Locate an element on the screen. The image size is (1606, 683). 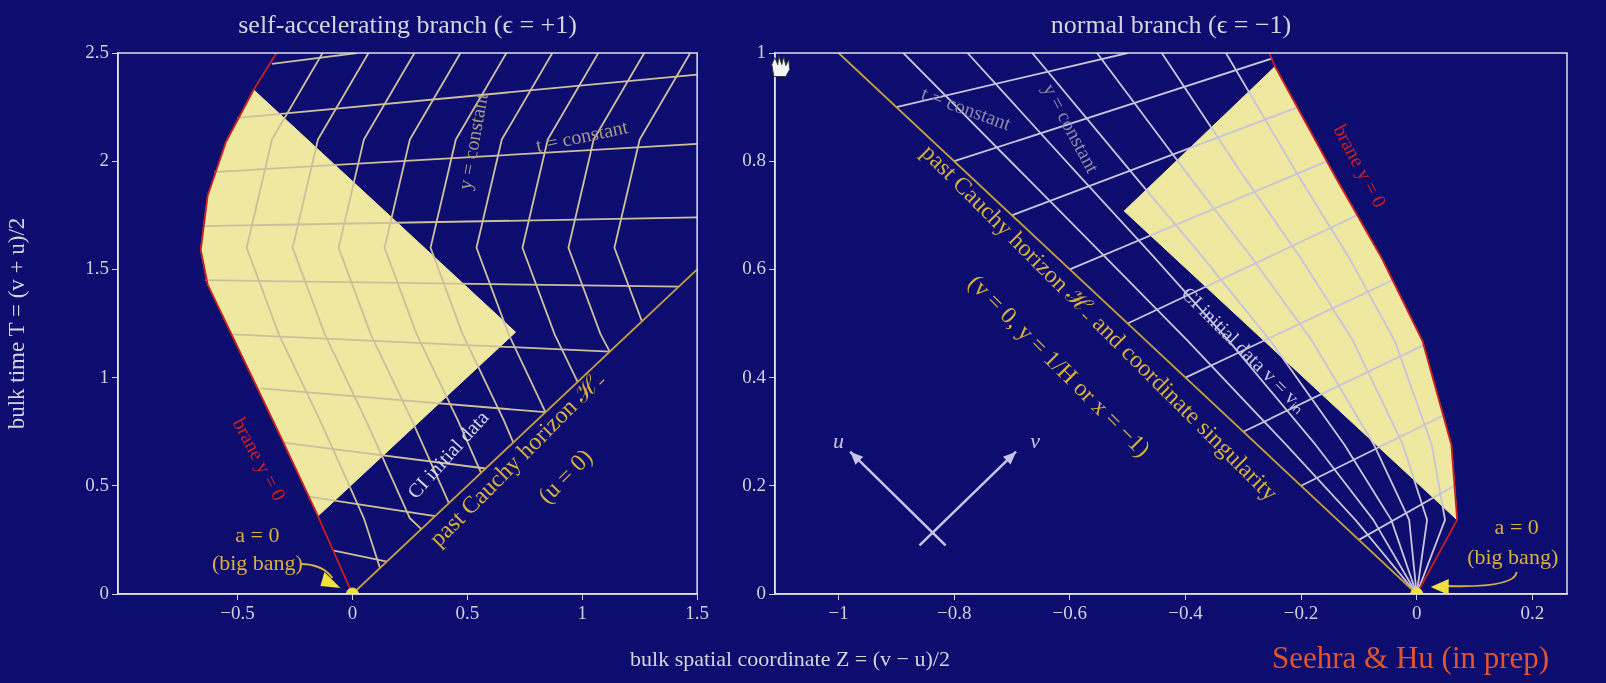
chart-title: normal branch (ϵ = −1) is located at coordinates (1171, 25).